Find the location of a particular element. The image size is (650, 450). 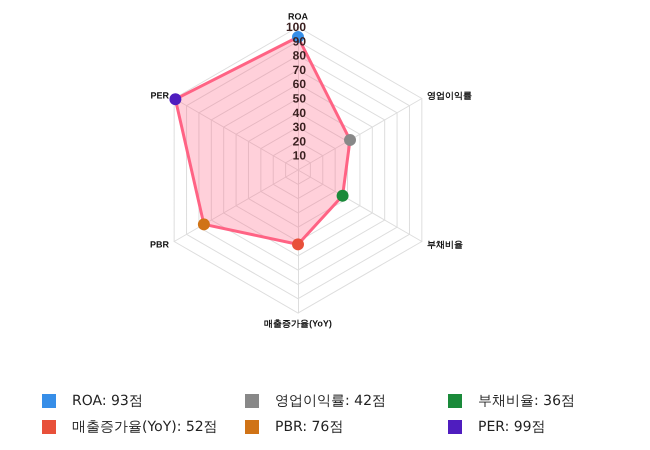

spoke-label: 영업이익률 is located at coordinates (449, 95).